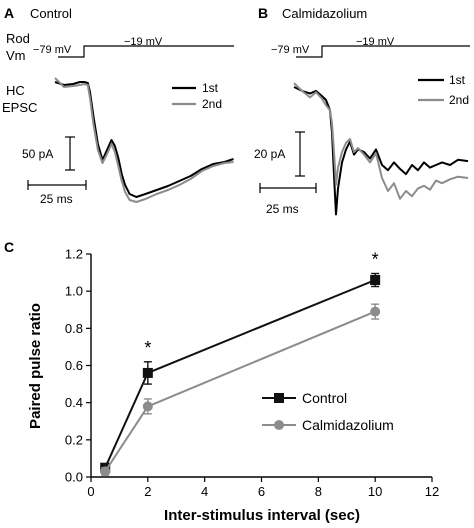 Image resolution: width=474 pixels, height=528 pixels. What do you see at coordinates (51, 13) in the screenshot?
I see `panel-a-title: Control` at bounding box center [51, 13].